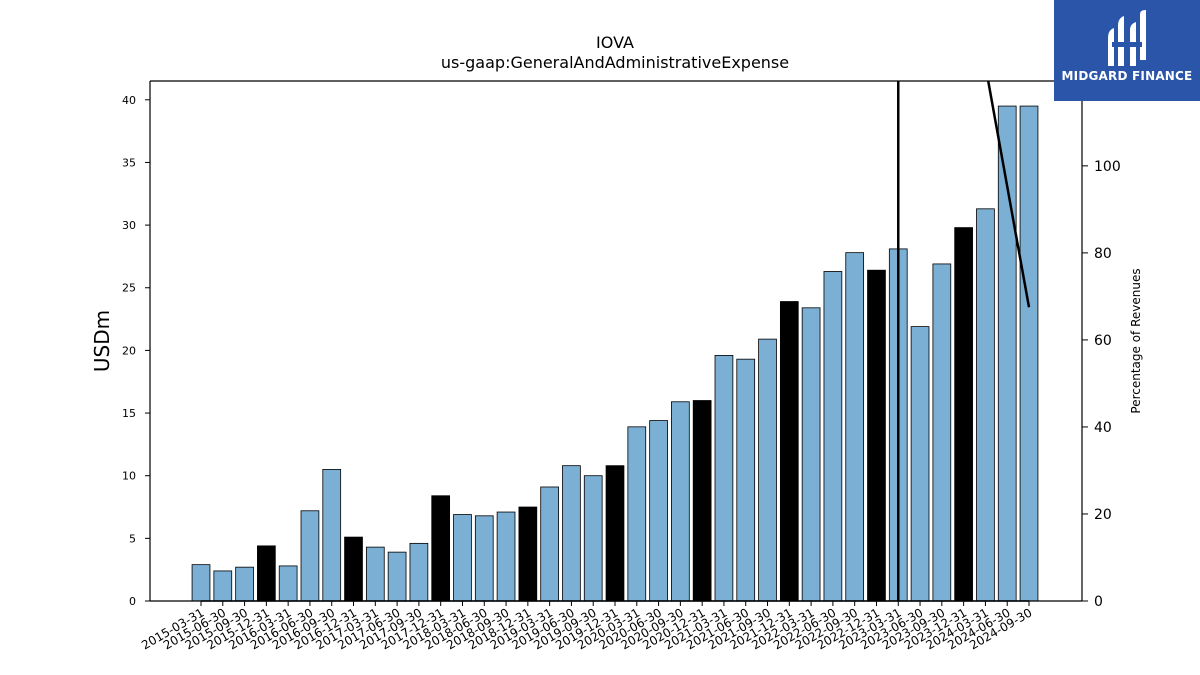 This screenshot has width=1200, height=675. Describe the element at coordinates (1103, 515) in the screenshot. I see `y2-tick-label: 20` at that location.